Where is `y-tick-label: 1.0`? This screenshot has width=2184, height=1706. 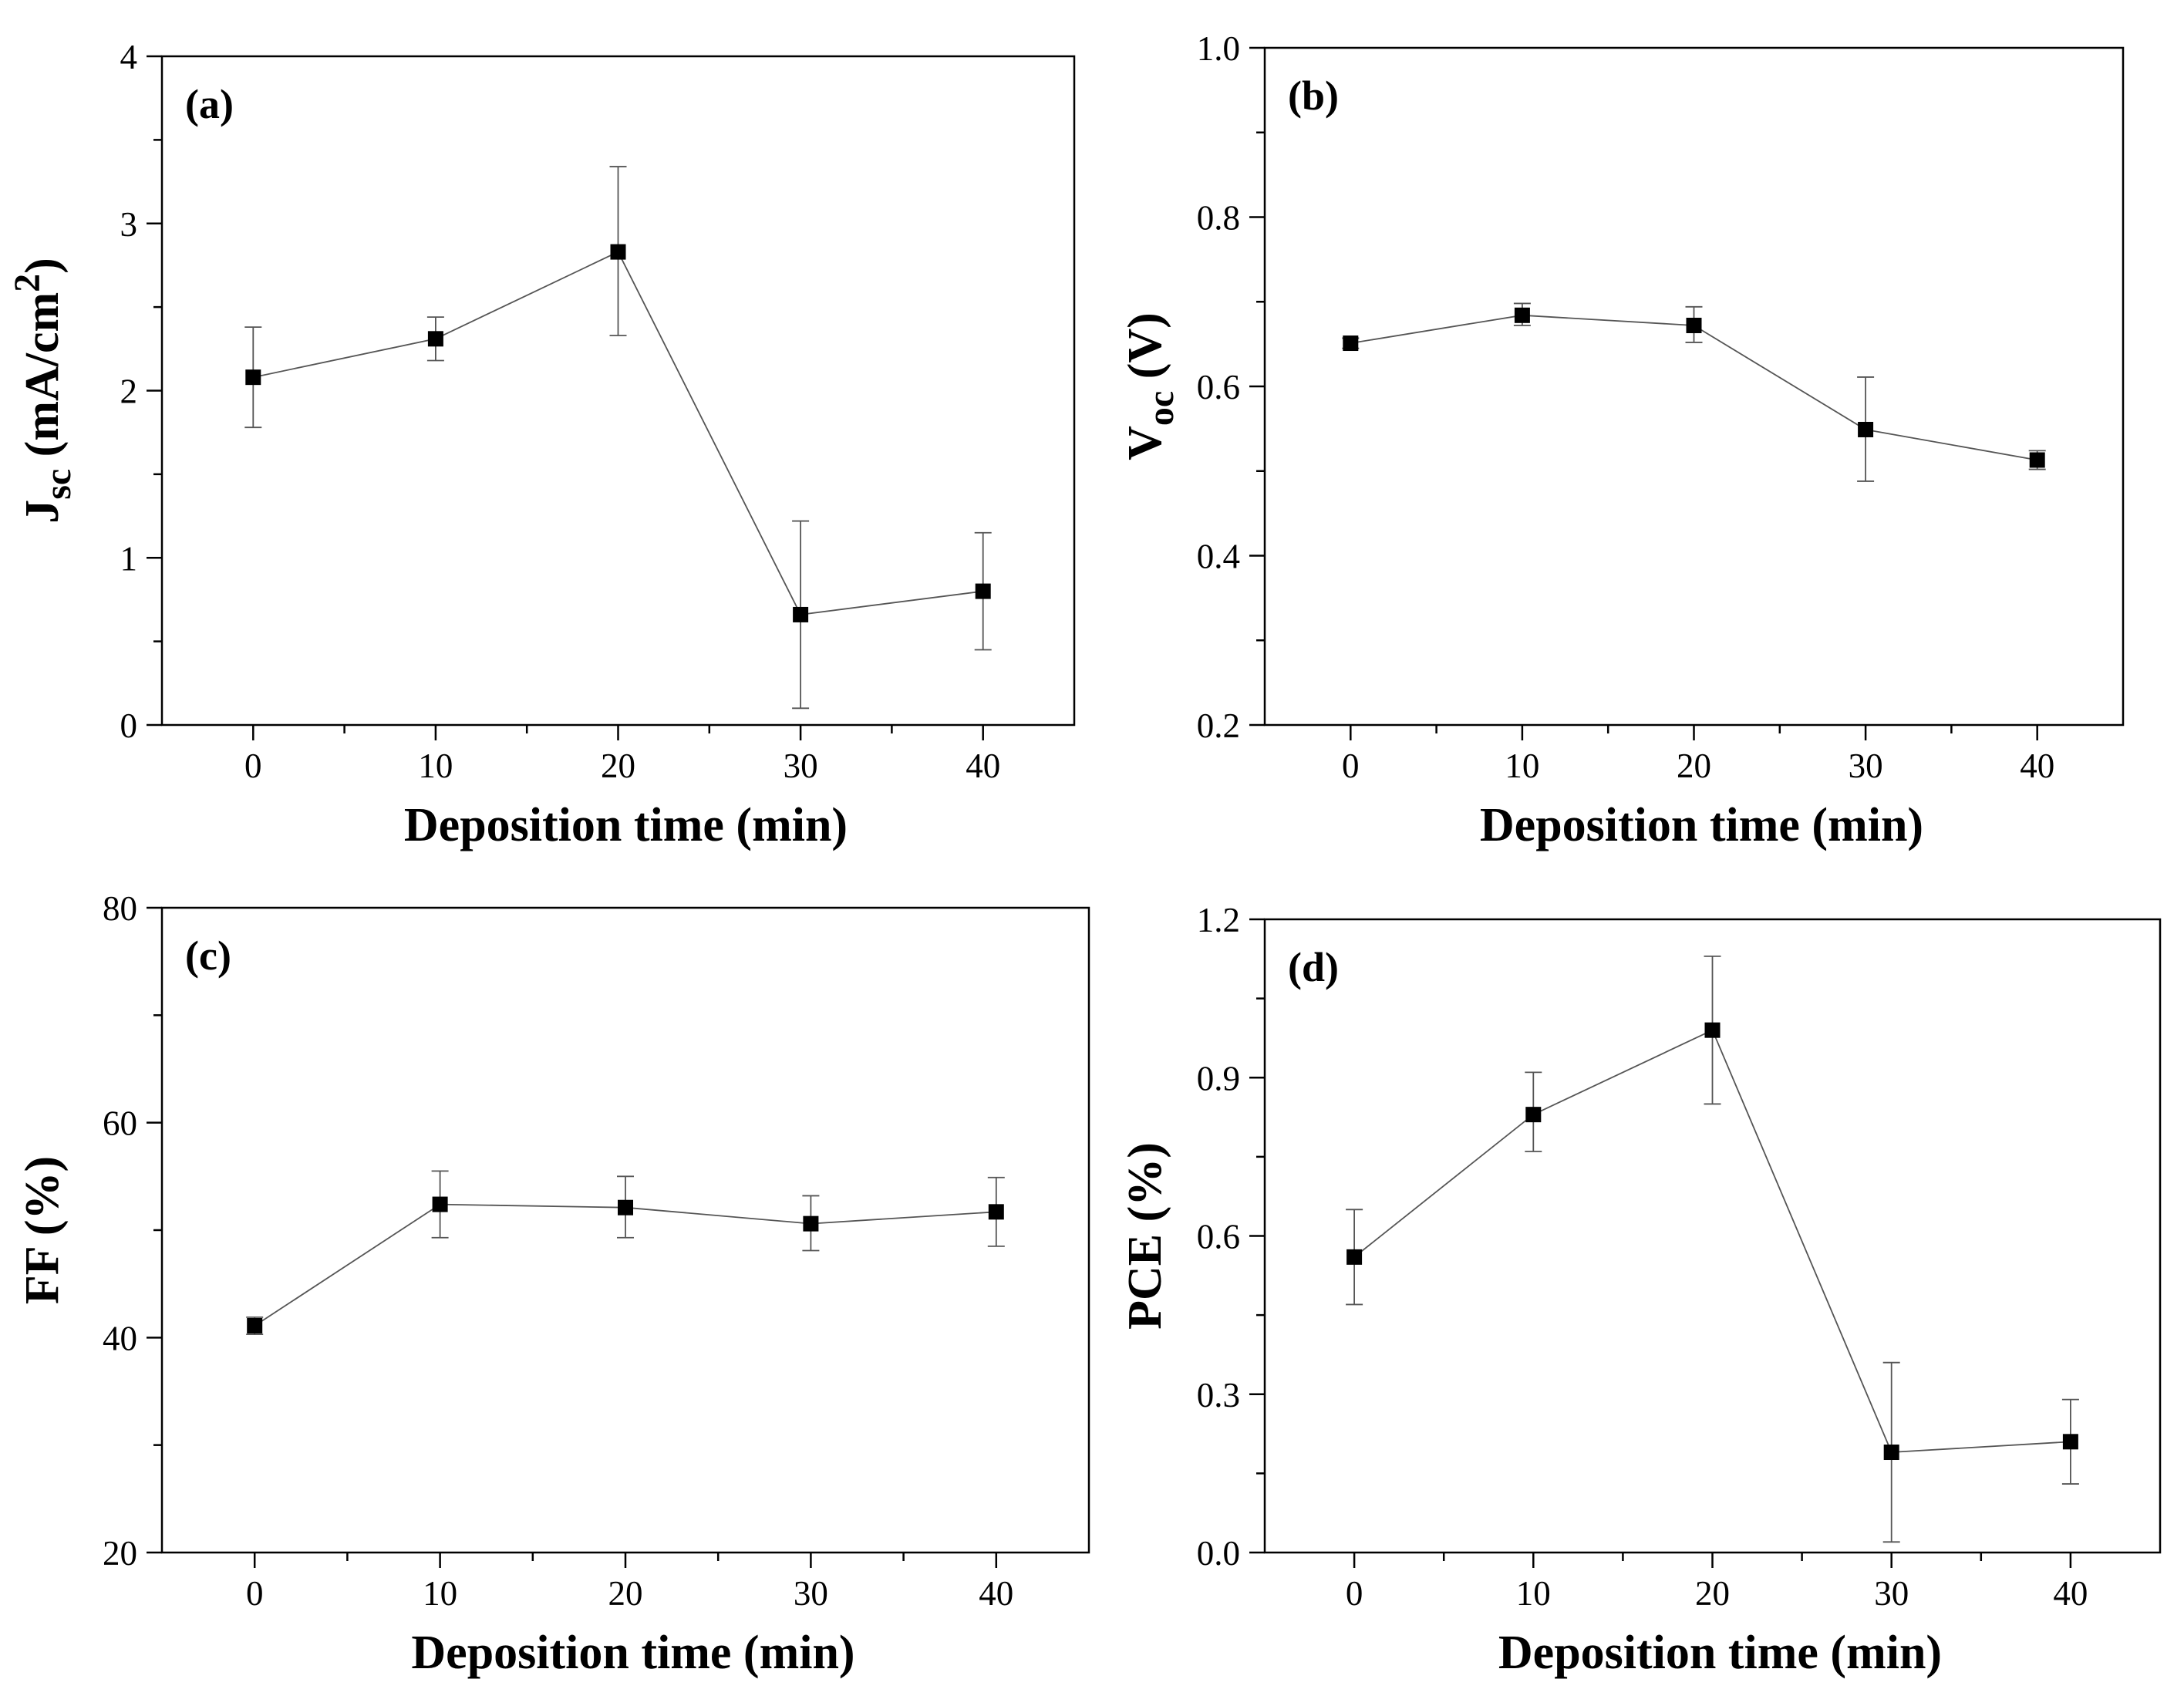 y-tick-label: 1.0 is located at coordinates (1218, 49).